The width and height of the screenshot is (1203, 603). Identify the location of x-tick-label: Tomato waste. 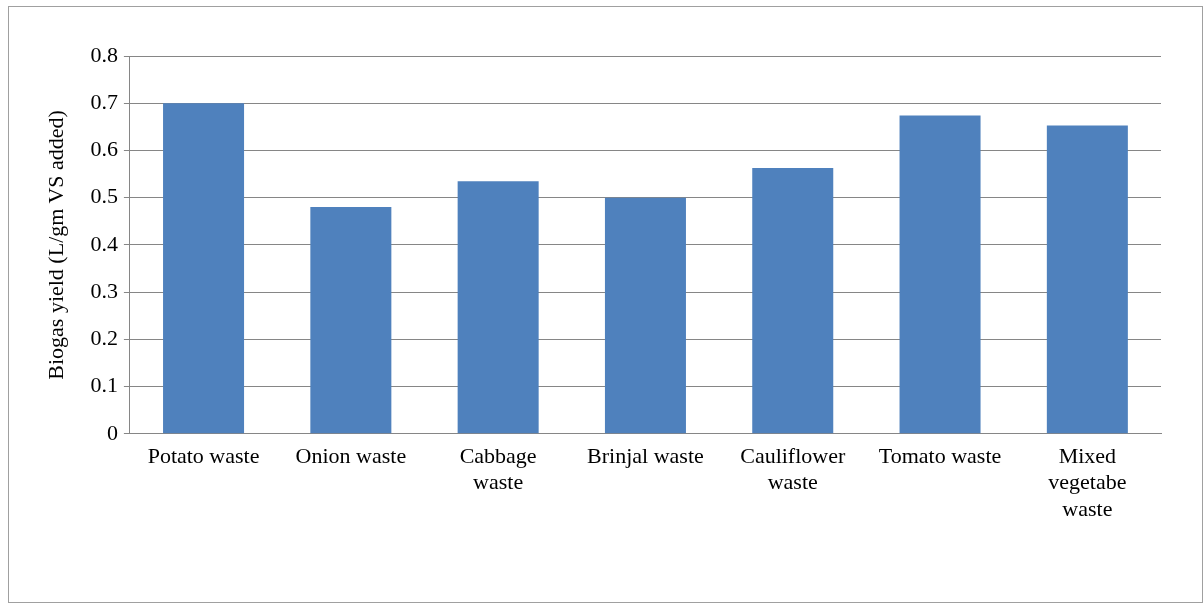
(940, 455).